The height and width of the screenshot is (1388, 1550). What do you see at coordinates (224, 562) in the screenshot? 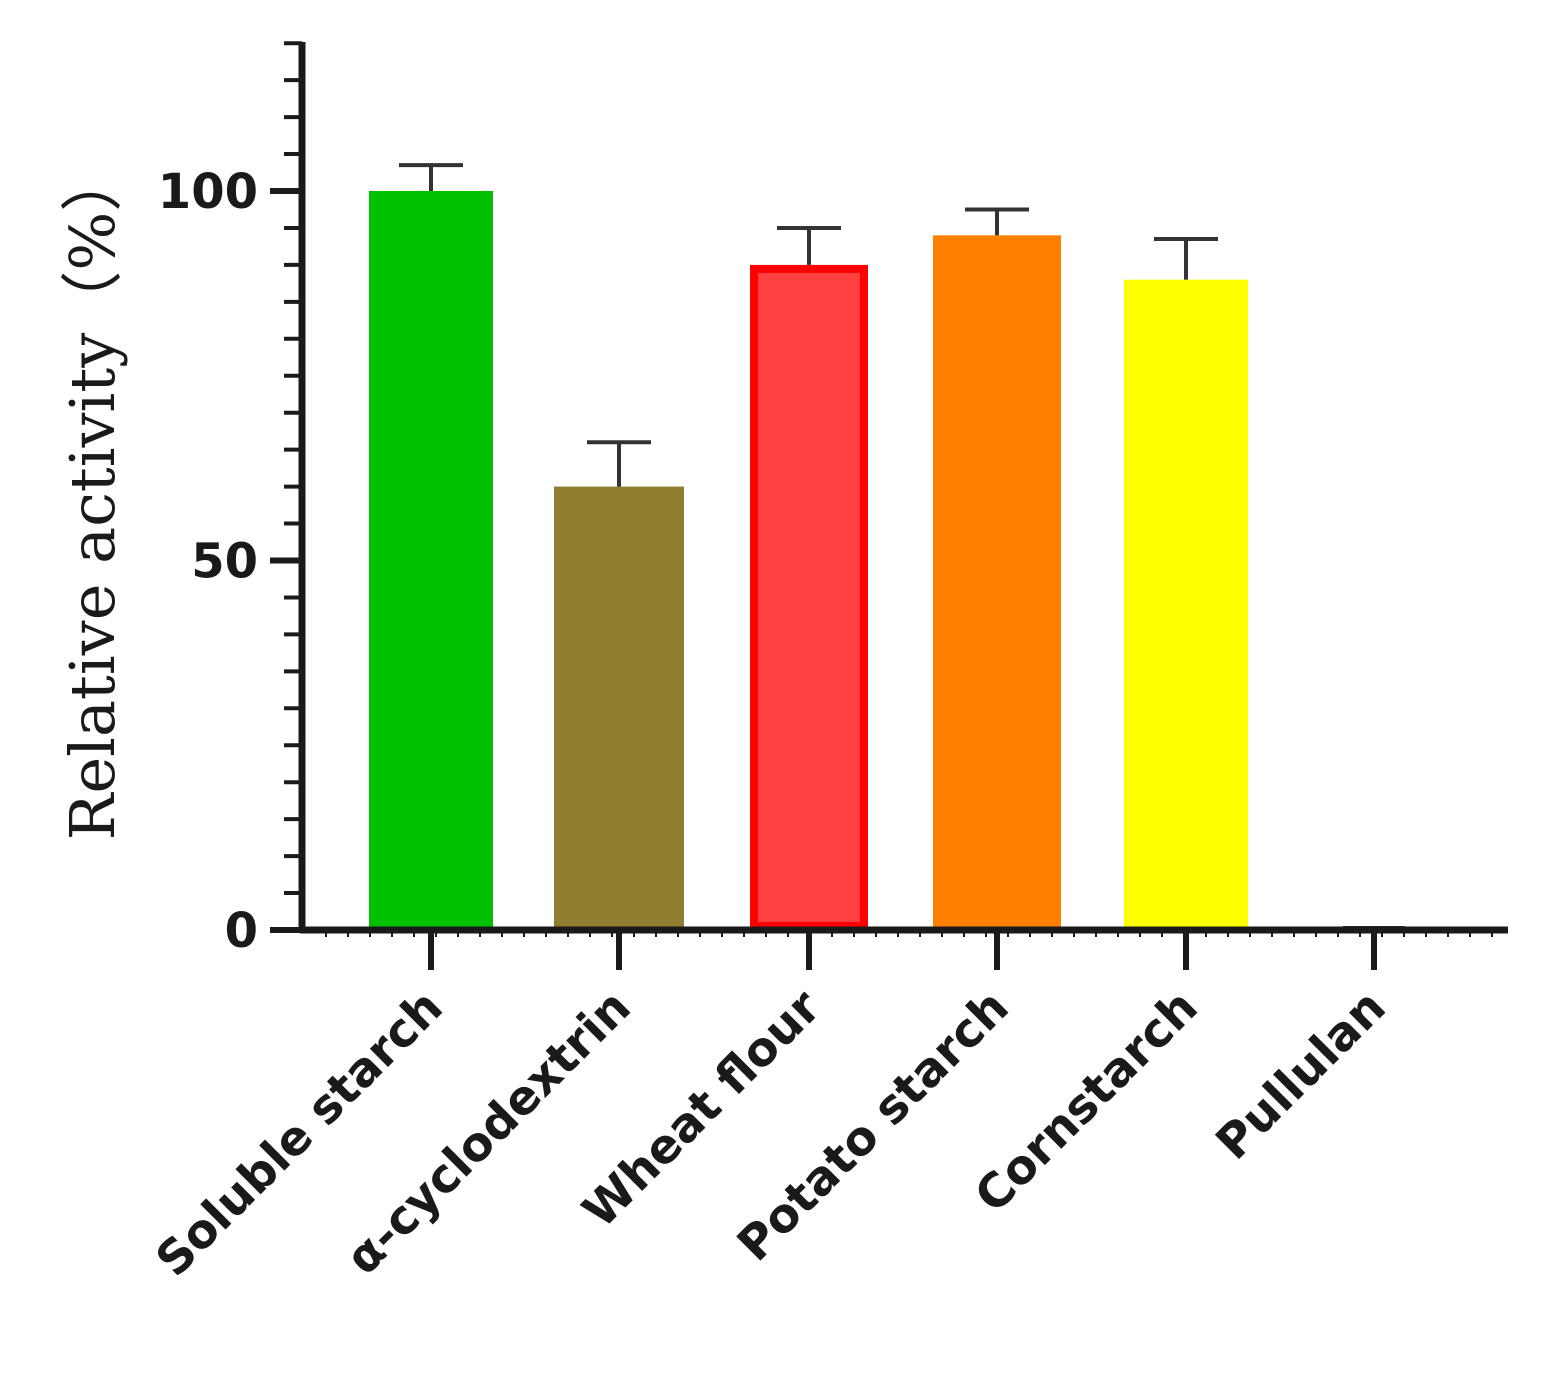
I see `y-tick-label: 50` at bounding box center [224, 562].